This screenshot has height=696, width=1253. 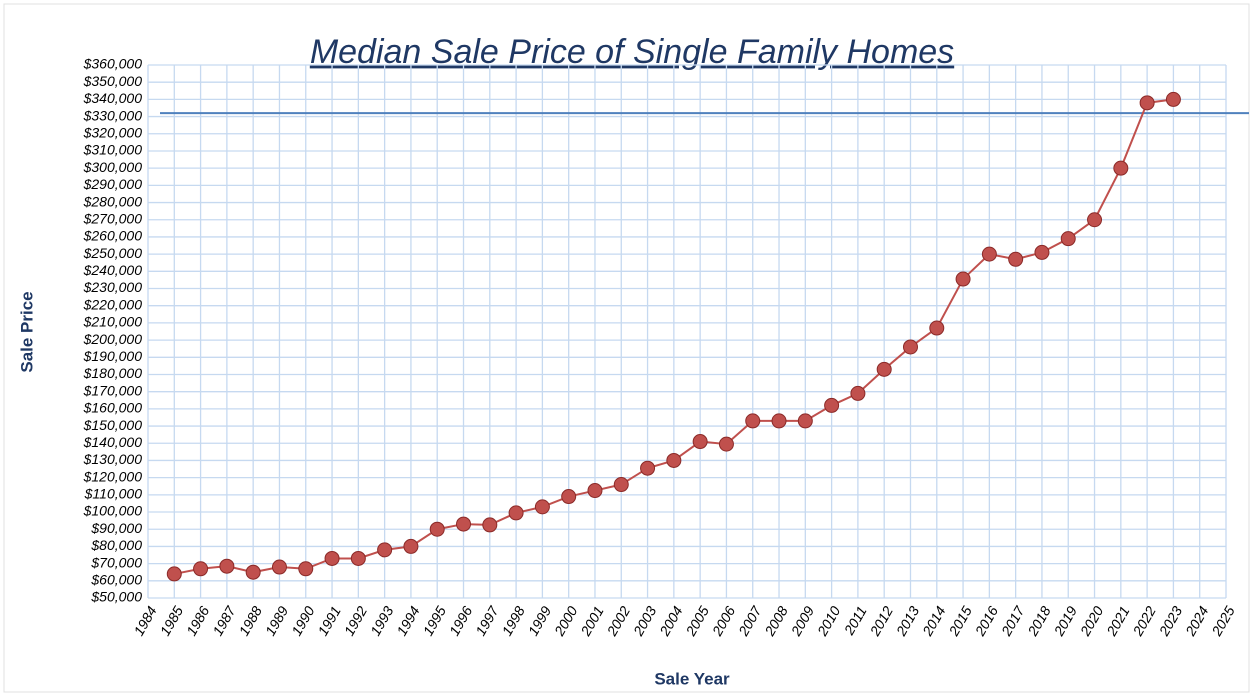 I want to click on y-tick-label: $60,000, so click(x=116, y=580).